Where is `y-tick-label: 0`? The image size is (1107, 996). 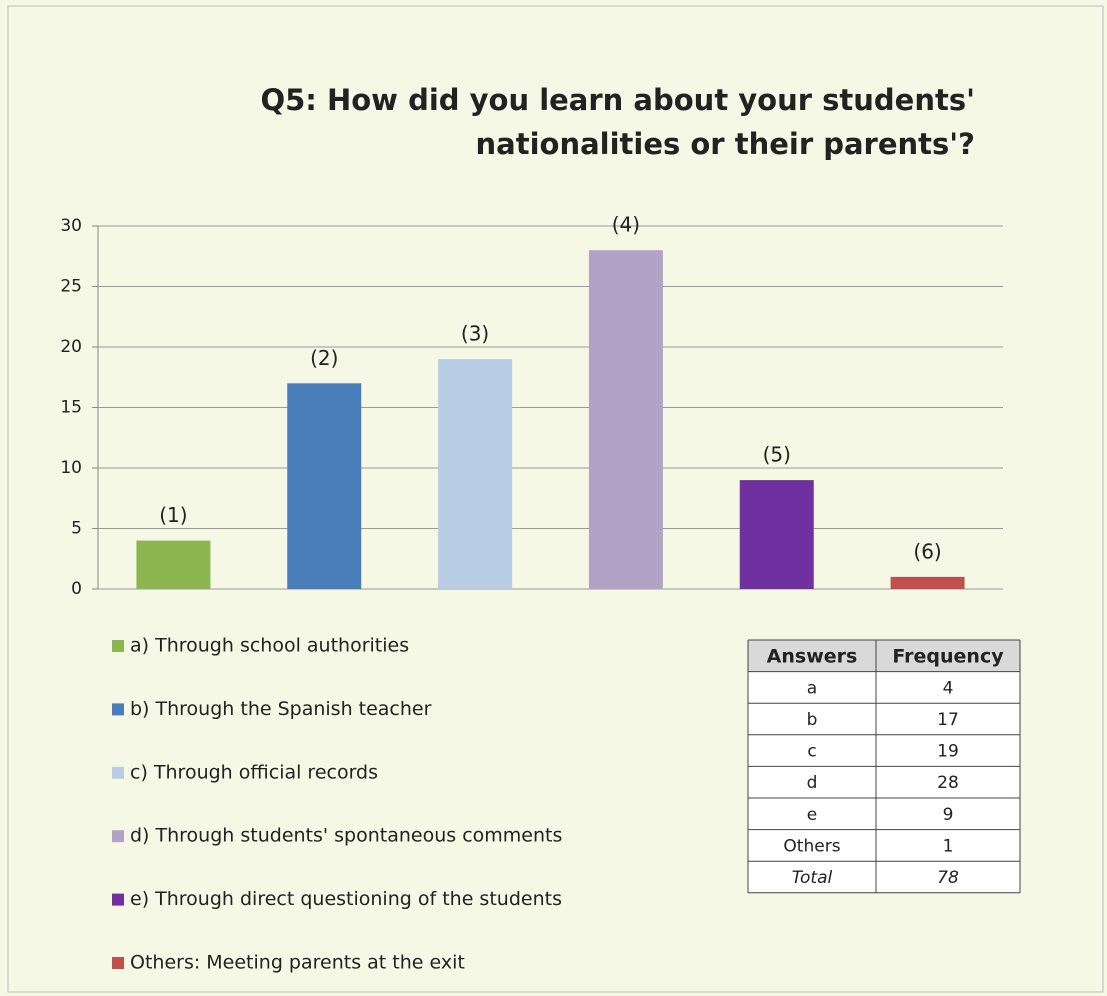 y-tick-label: 0 is located at coordinates (76, 589).